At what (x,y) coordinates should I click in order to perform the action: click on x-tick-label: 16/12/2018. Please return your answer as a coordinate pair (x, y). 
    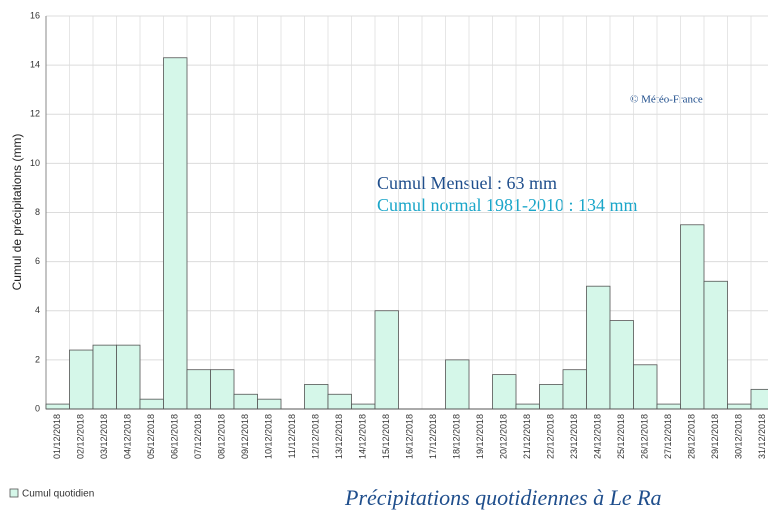
    Looking at the image, I should click on (410, 436).